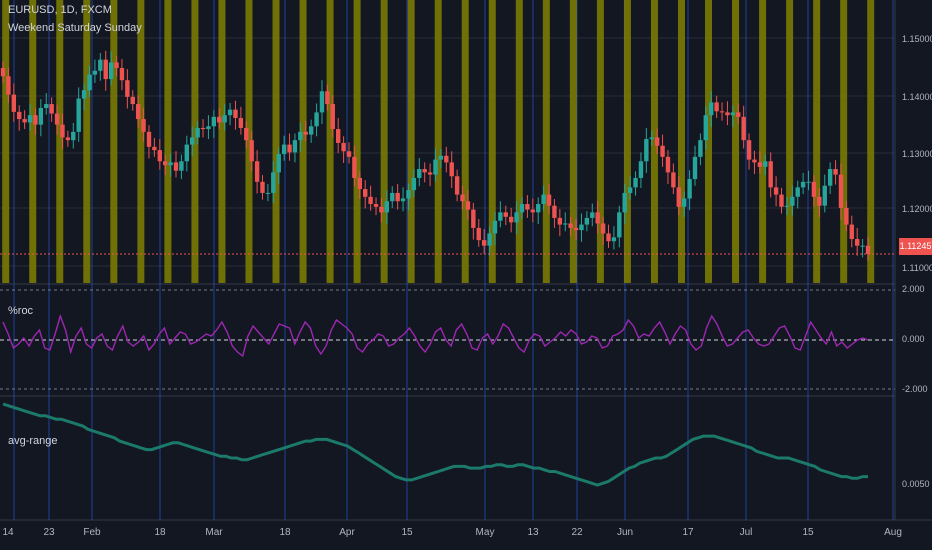 This screenshot has height=550, width=932. Describe the element at coordinates (917, 268) in the screenshot. I see `price-tick-5: 1.11000` at that location.